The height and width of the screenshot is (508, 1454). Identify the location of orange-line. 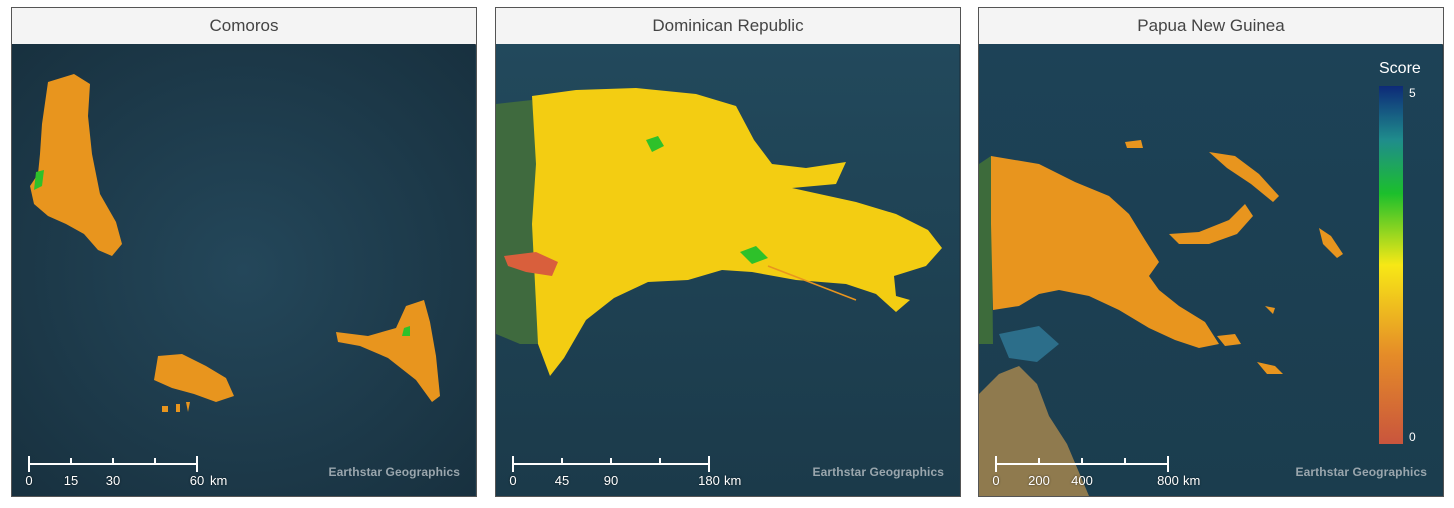
(812, 283).